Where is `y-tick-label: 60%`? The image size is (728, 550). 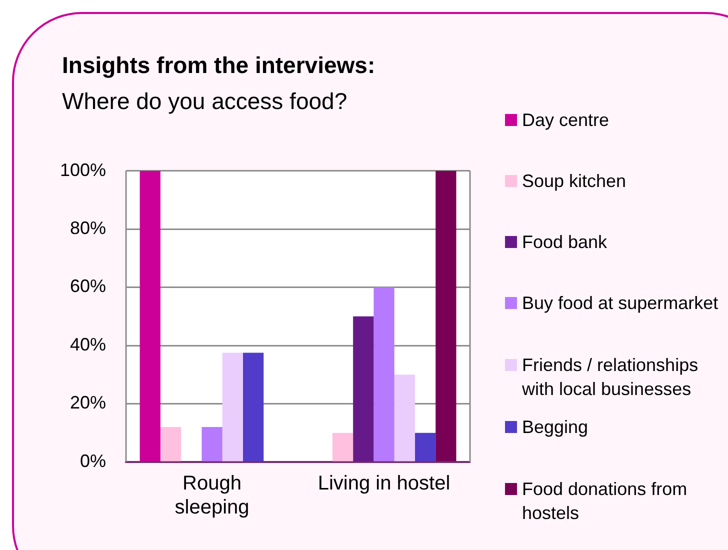 y-tick-label: 60% is located at coordinates (88, 286).